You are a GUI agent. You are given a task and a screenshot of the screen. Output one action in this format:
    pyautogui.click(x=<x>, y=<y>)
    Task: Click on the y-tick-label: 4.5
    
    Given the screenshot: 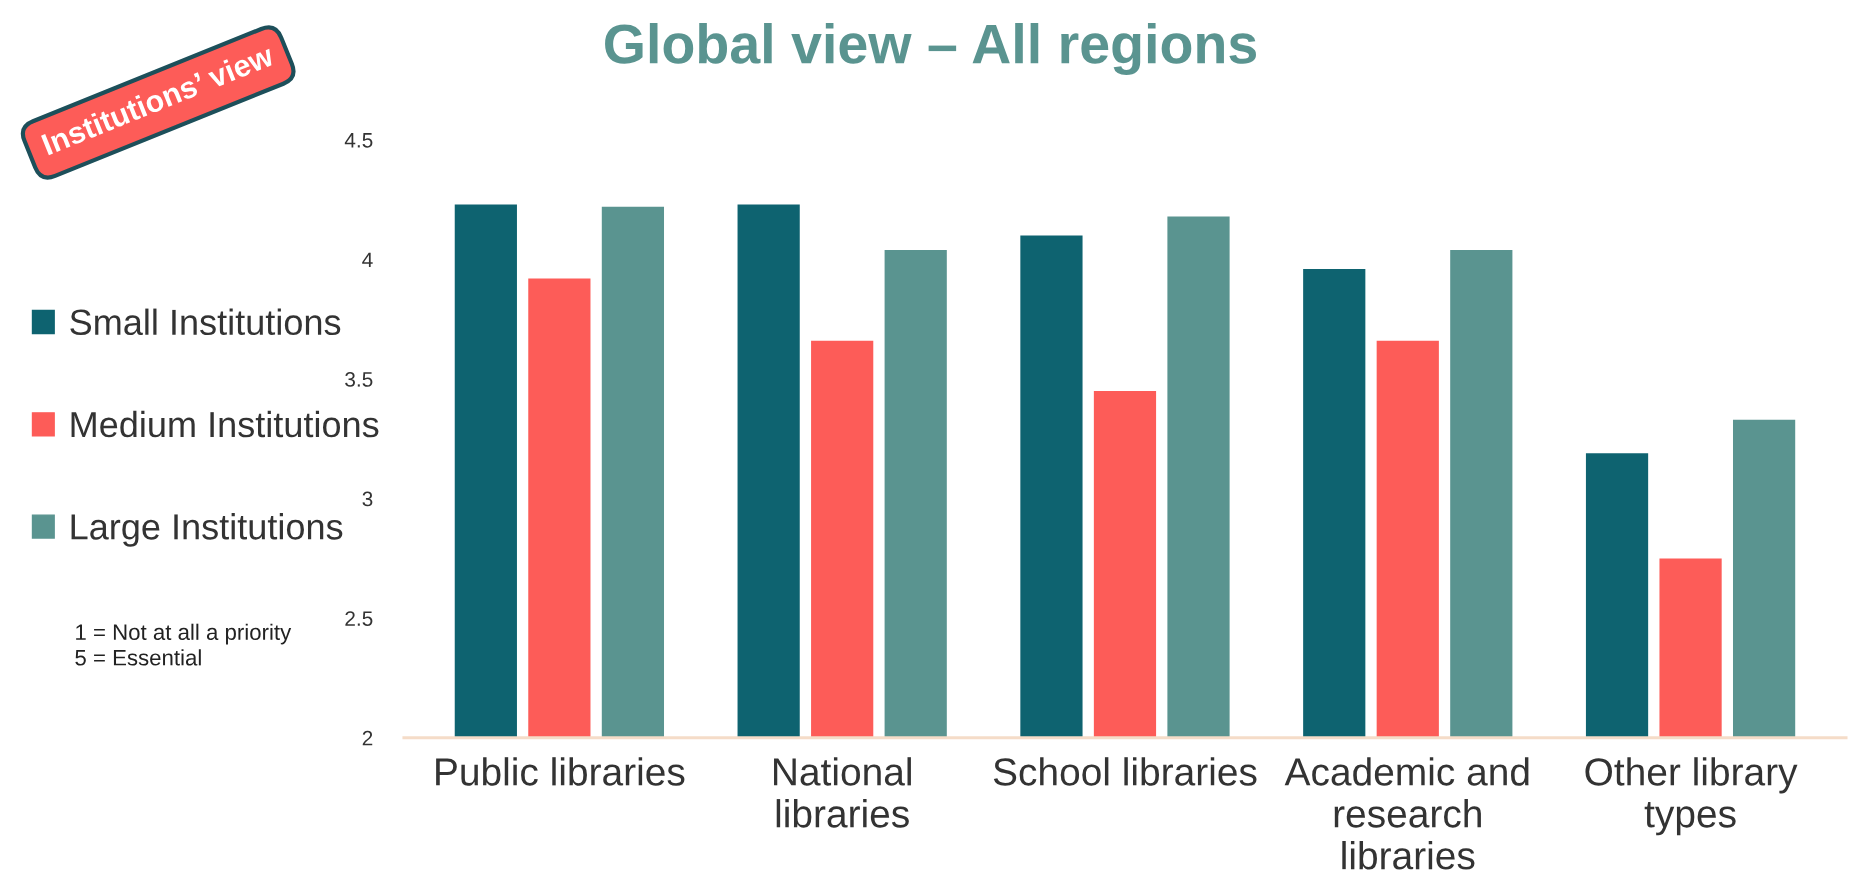 What is the action you would take?
    pyautogui.click(x=358, y=140)
    